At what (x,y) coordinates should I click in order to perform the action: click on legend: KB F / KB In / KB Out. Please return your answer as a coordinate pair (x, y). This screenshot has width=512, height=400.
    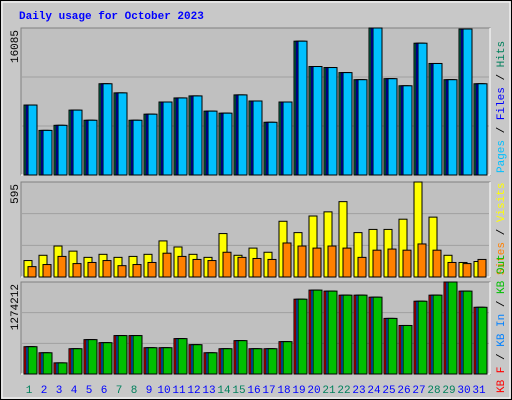
    Looking at the image, I should click on (502, 323).